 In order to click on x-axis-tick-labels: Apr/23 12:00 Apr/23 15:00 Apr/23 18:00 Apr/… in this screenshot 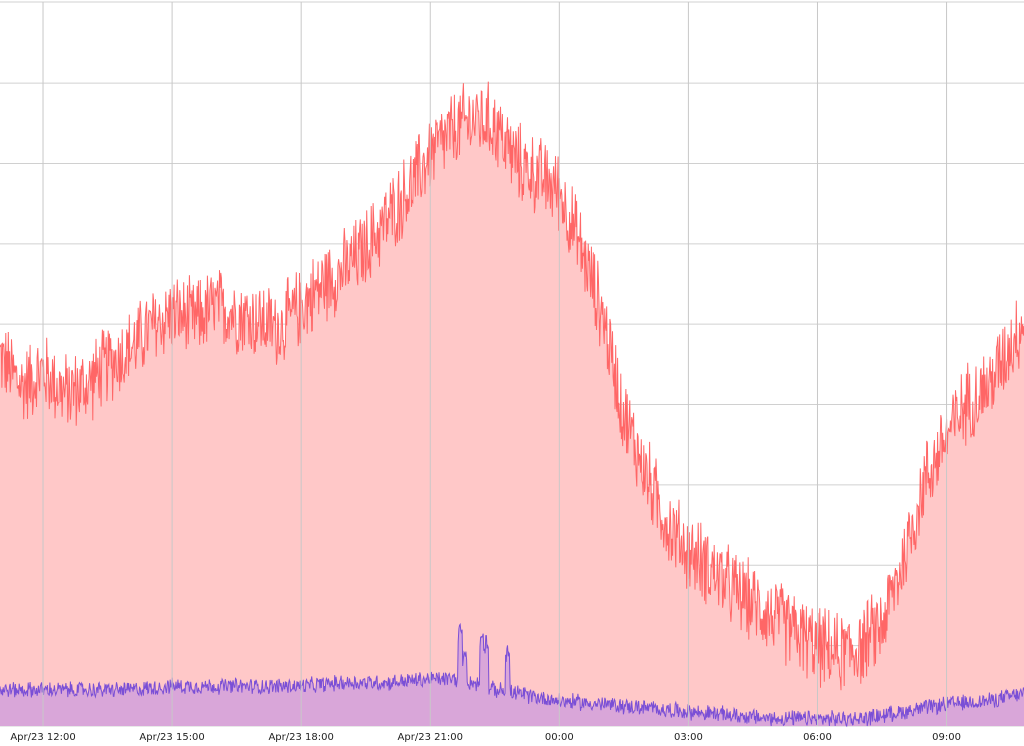, I will do `click(485, 737)`.